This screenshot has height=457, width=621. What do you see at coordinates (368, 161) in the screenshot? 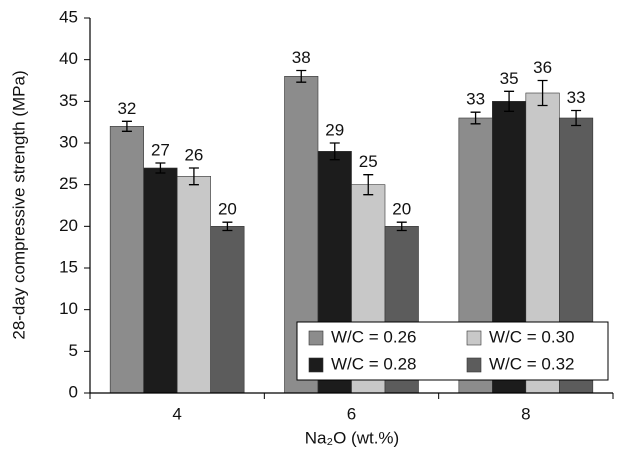
I see `value-label: 25` at bounding box center [368, 161].